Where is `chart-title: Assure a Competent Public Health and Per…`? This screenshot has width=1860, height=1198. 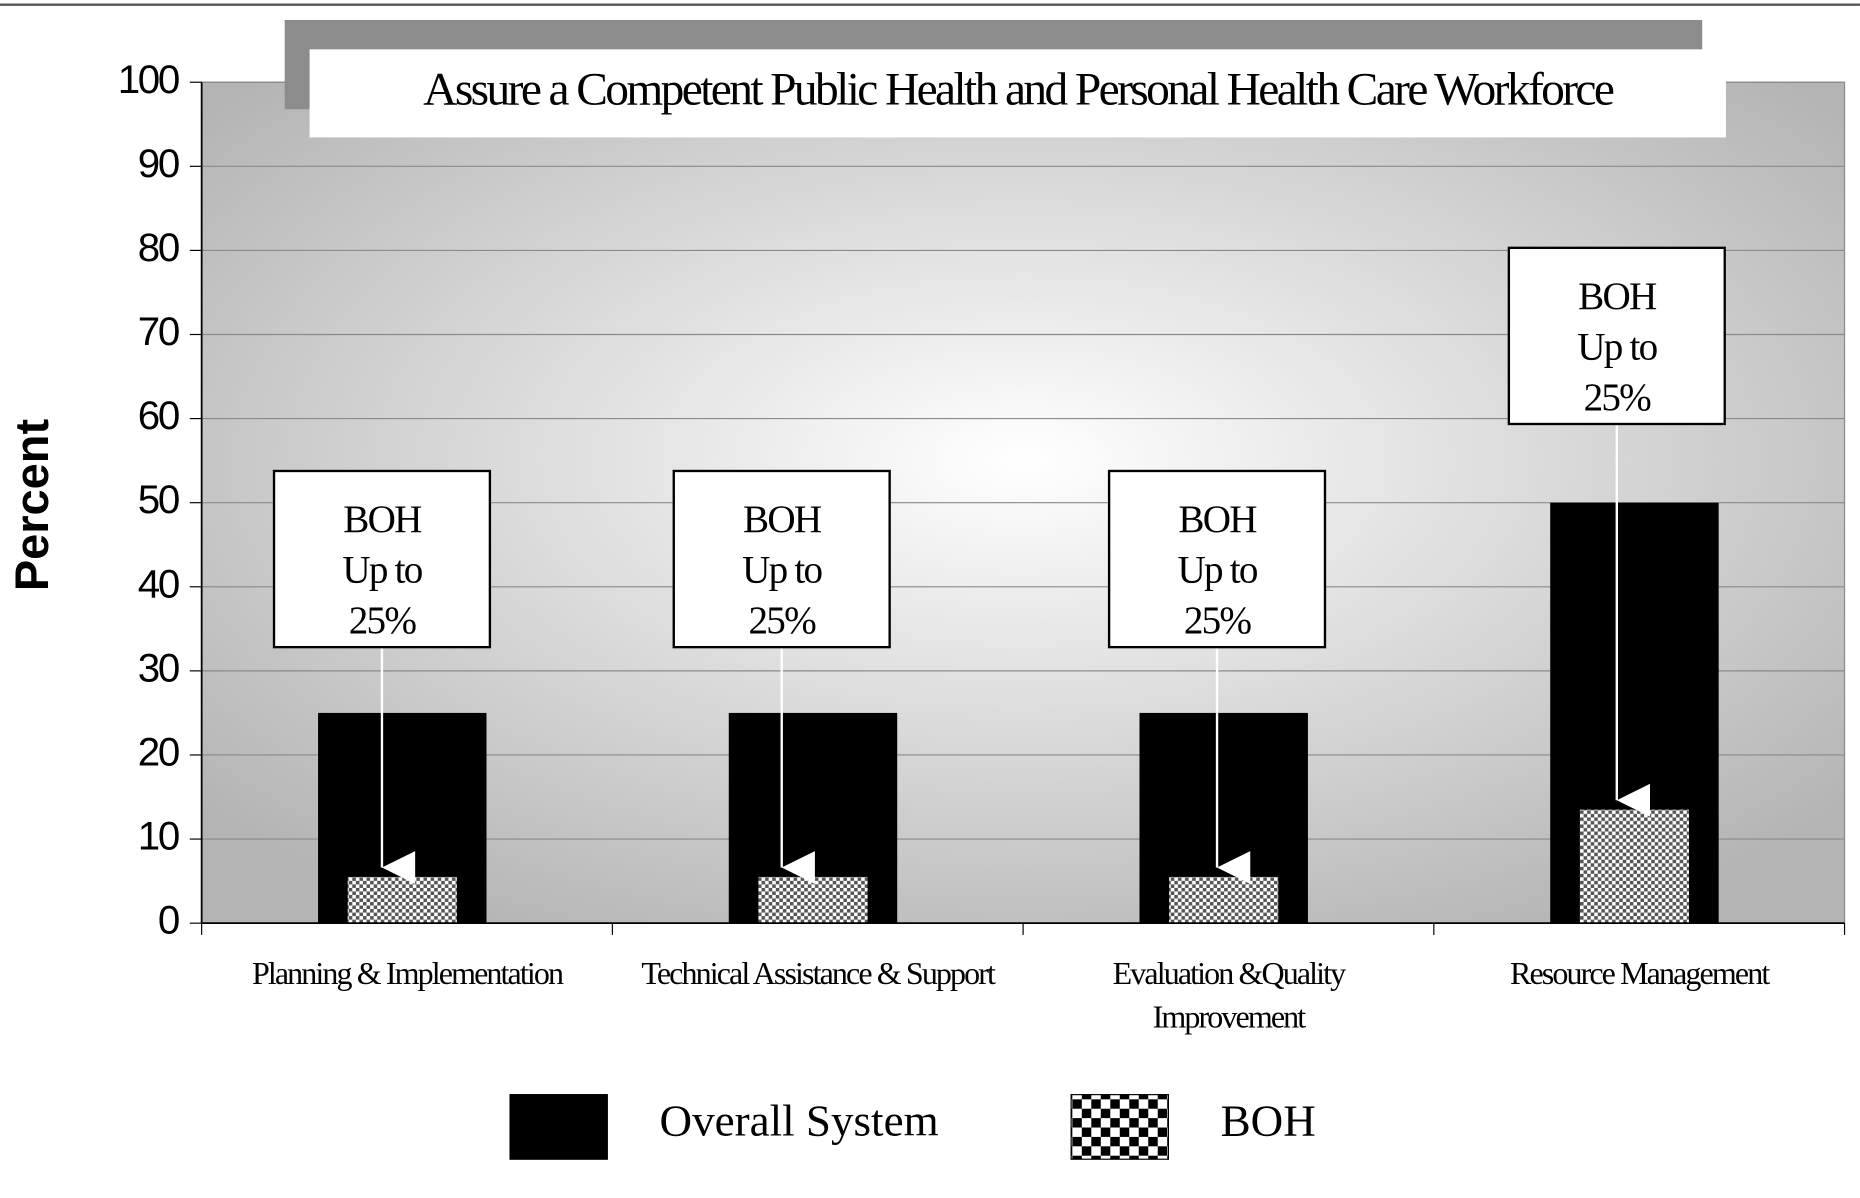 chart-title: Assure a Competent Public Health and Per… is located at coordinates (1018, 90).